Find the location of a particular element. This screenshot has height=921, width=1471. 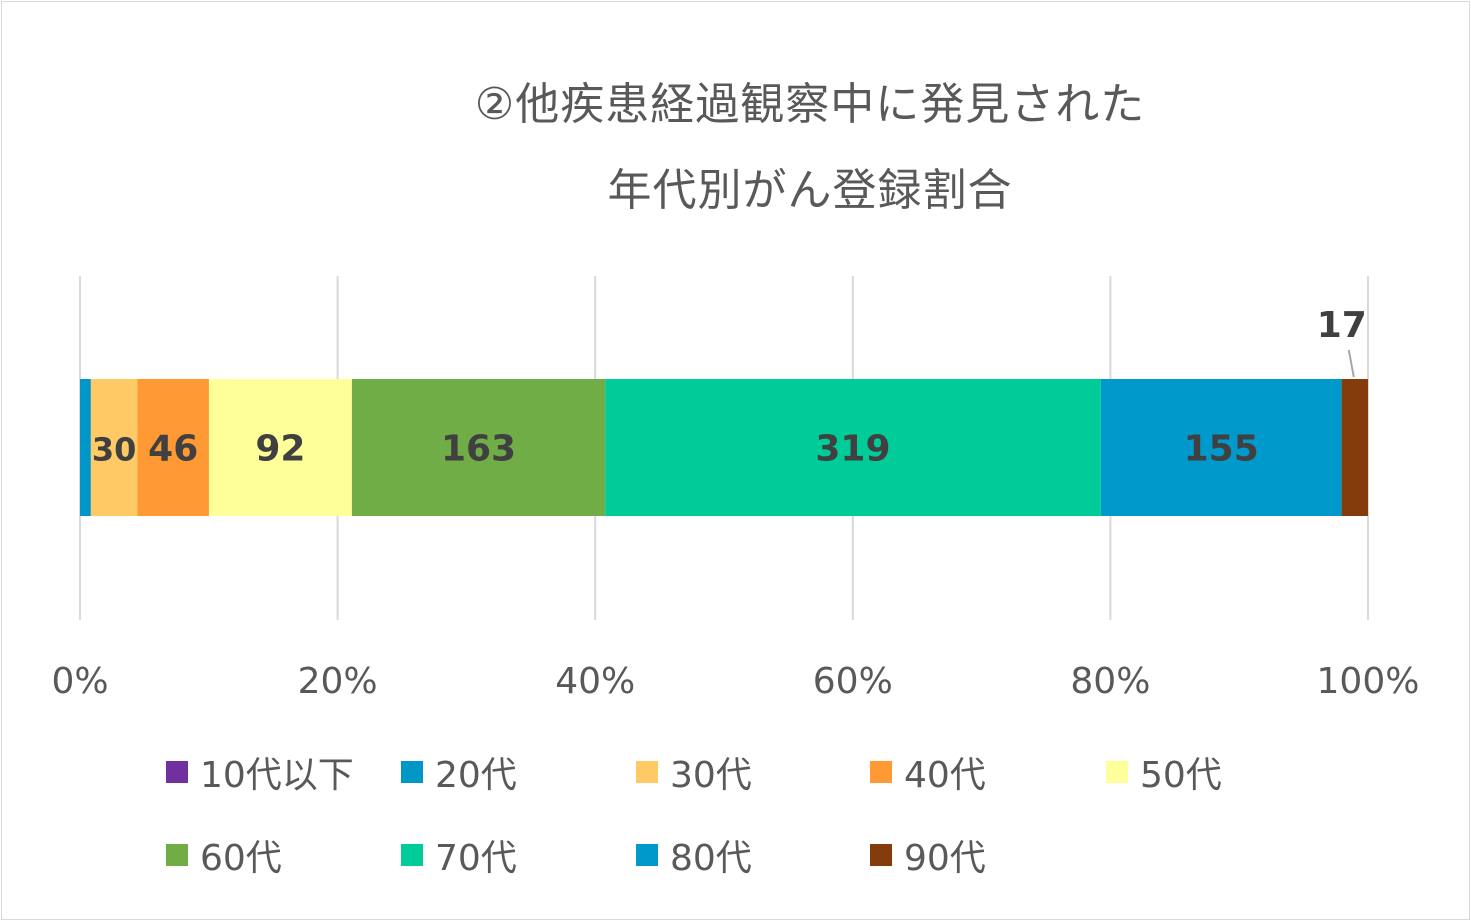

legend-item: 70代 is located at coordinates (459, 857).